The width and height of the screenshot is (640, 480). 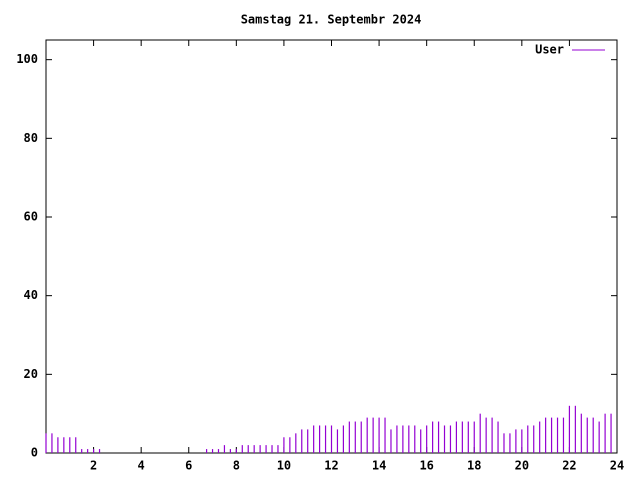 I want to click on x-tick-label: 8, so click(x=236, y=466).